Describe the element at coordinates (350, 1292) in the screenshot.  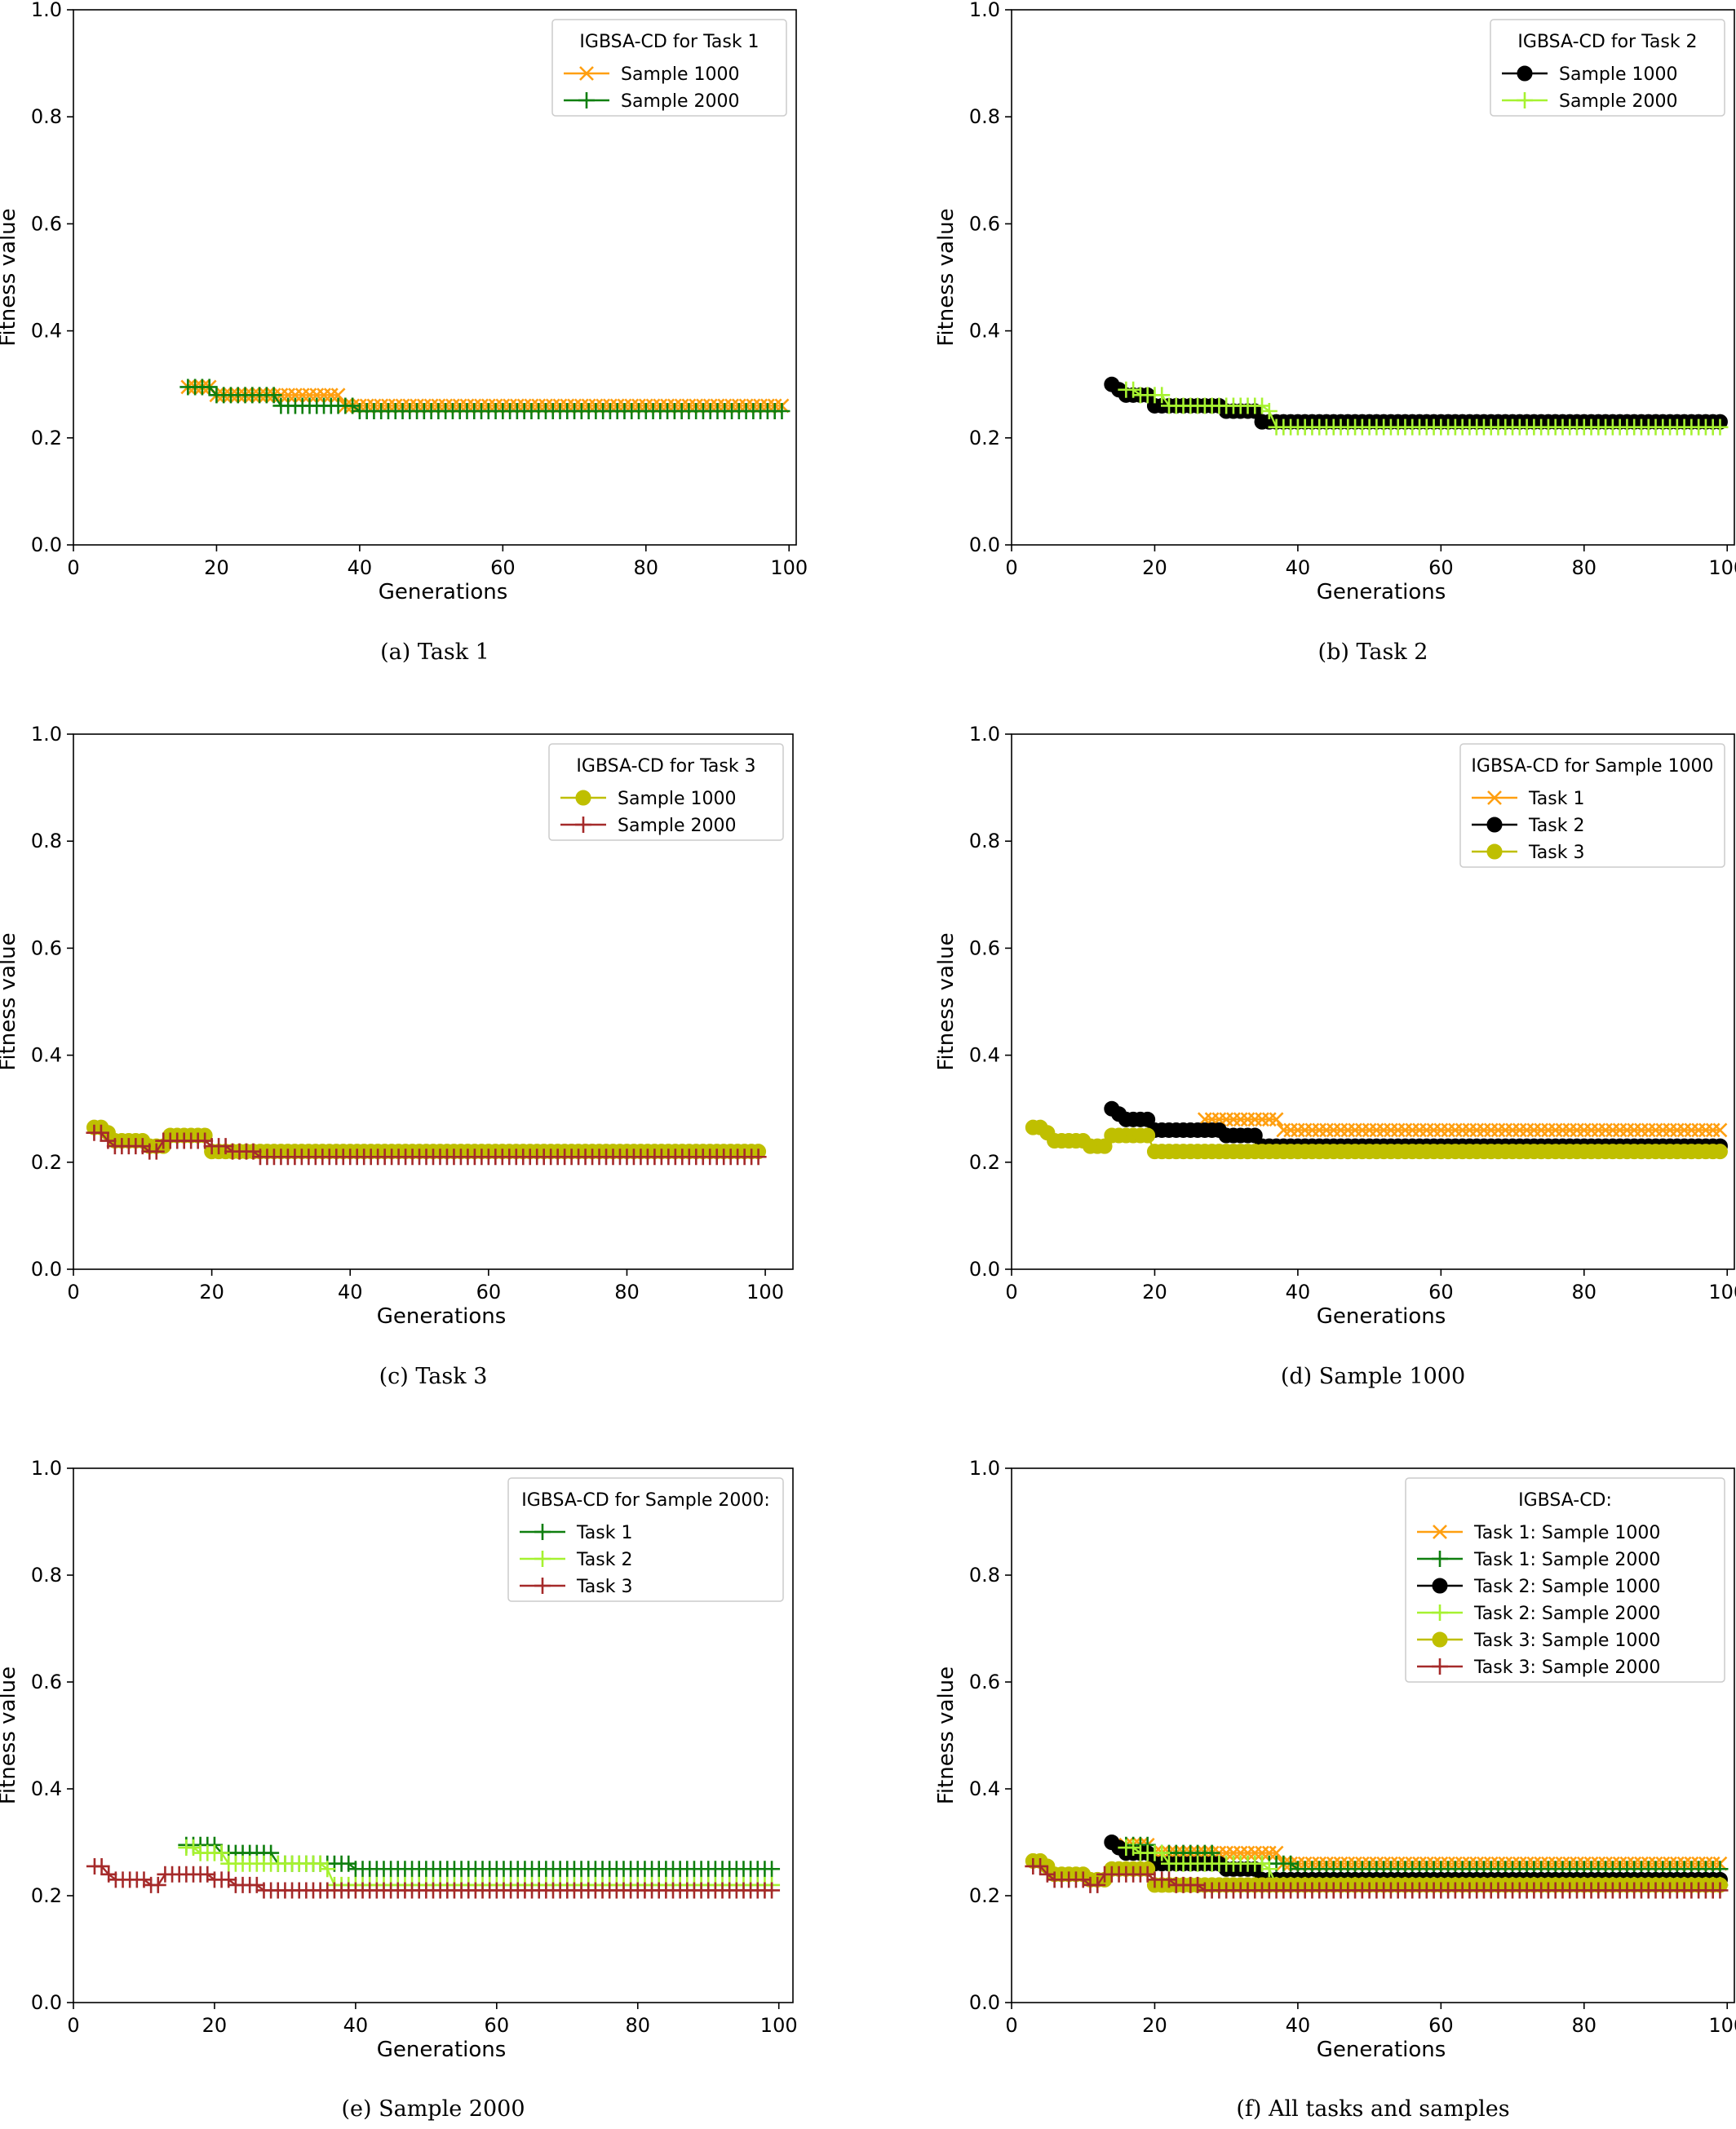
I see `x-tick-label: 40` at that location.